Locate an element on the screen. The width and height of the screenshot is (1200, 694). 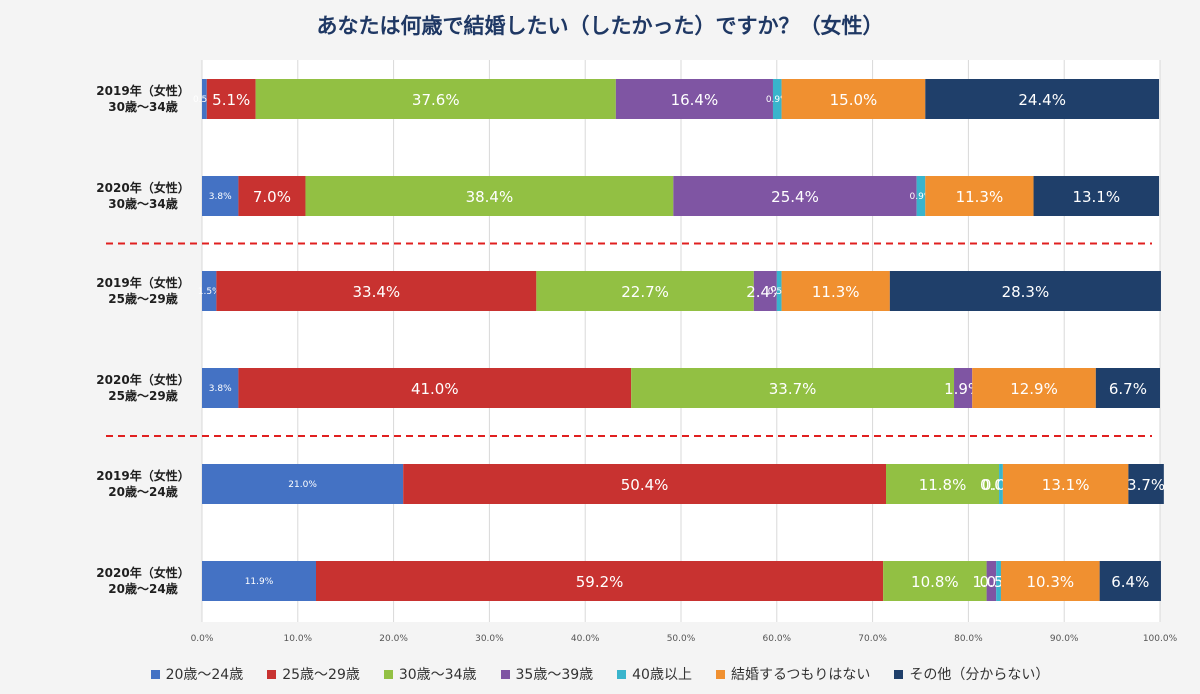
data-label: 10.8% is located at coordinates (935, 582).